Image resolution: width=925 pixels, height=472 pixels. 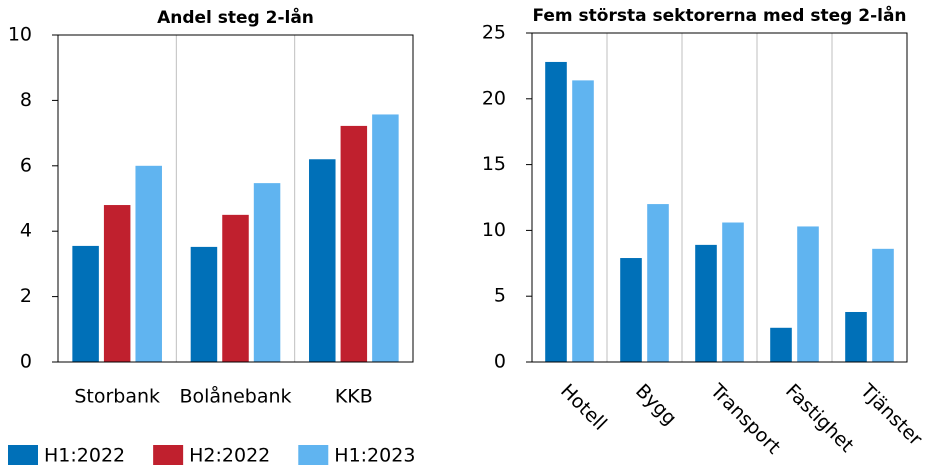 What do you see at coordinates (354, 397) in the screenshot?
I see `x-tick-label: KKB` at bounding box center [354, 397].